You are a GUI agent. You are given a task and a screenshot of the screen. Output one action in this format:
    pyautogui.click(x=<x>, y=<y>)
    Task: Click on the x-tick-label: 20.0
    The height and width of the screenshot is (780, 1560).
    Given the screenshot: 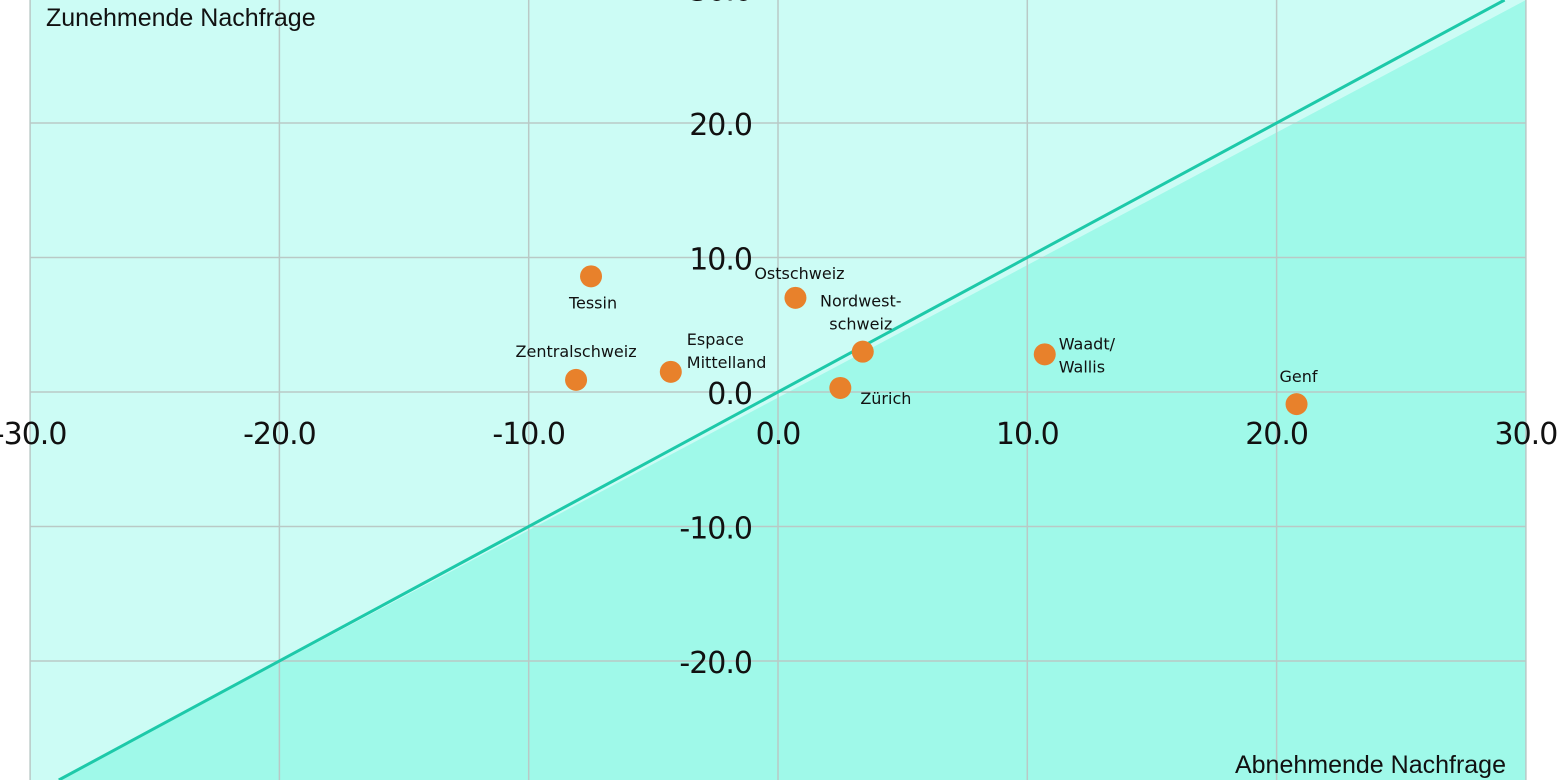 What is the action you would take?
    pyautogui.click(x=1276, y=434)
    